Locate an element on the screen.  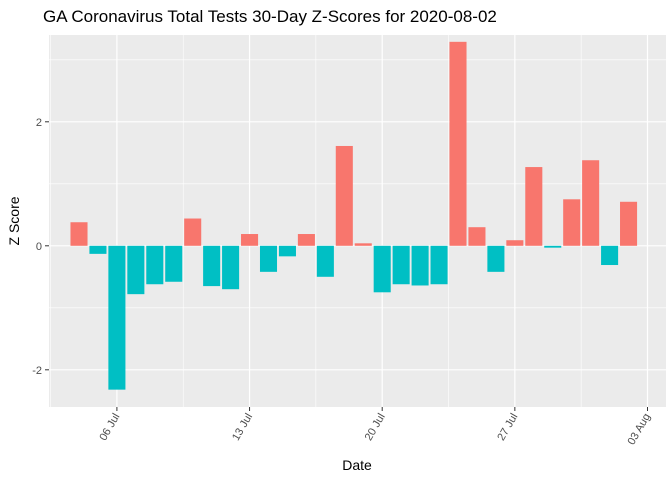
x-tick-label: 13 Jul is located at coordinates (242, 427).